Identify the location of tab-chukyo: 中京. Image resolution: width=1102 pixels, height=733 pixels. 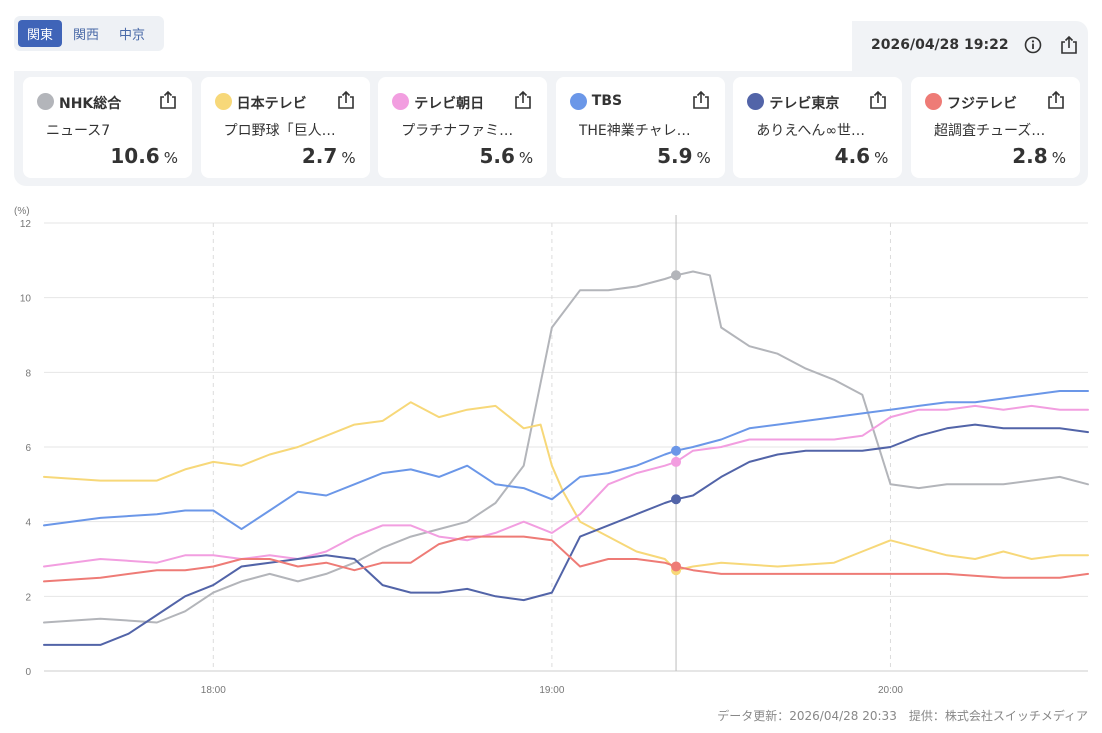
(132, 35).